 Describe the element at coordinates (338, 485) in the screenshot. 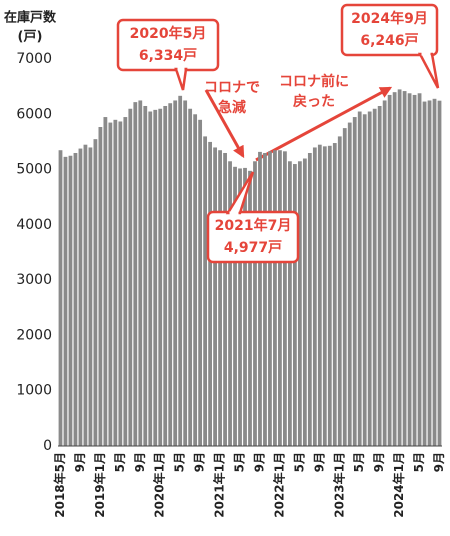

I see `x-tick-label: 2023年1月` at that location.